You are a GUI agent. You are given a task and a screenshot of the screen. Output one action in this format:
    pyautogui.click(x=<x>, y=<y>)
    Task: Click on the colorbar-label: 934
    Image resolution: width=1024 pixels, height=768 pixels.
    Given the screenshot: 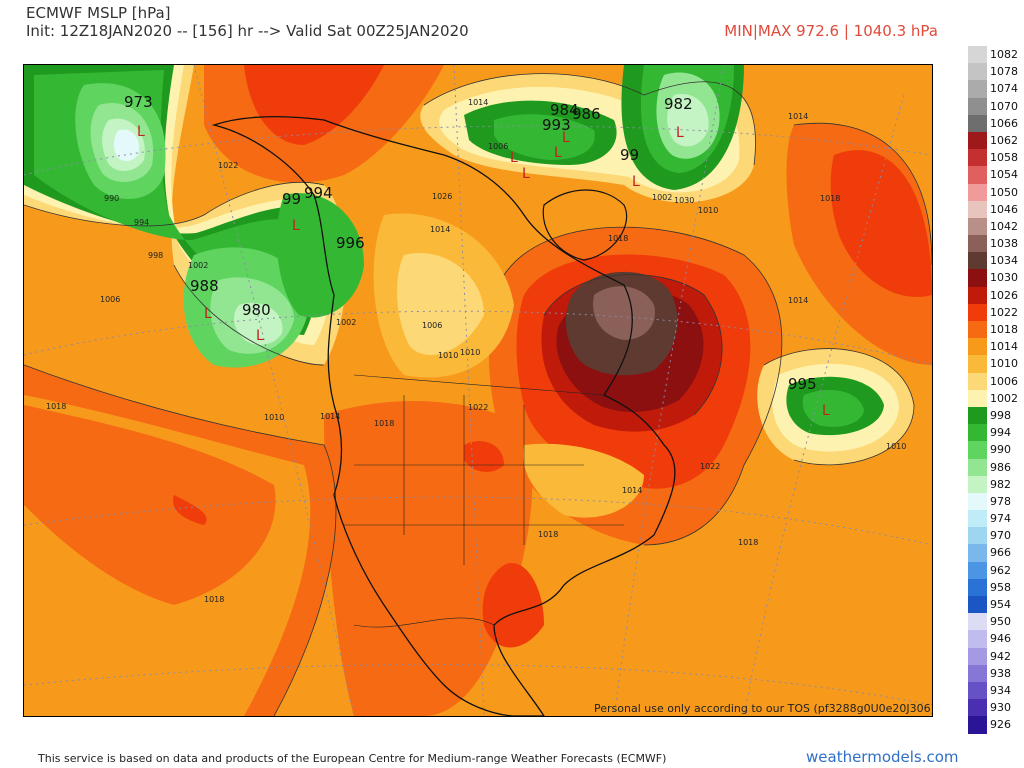 What is the action you would take?
    pyautogui.click(x=1000, y=690)
    